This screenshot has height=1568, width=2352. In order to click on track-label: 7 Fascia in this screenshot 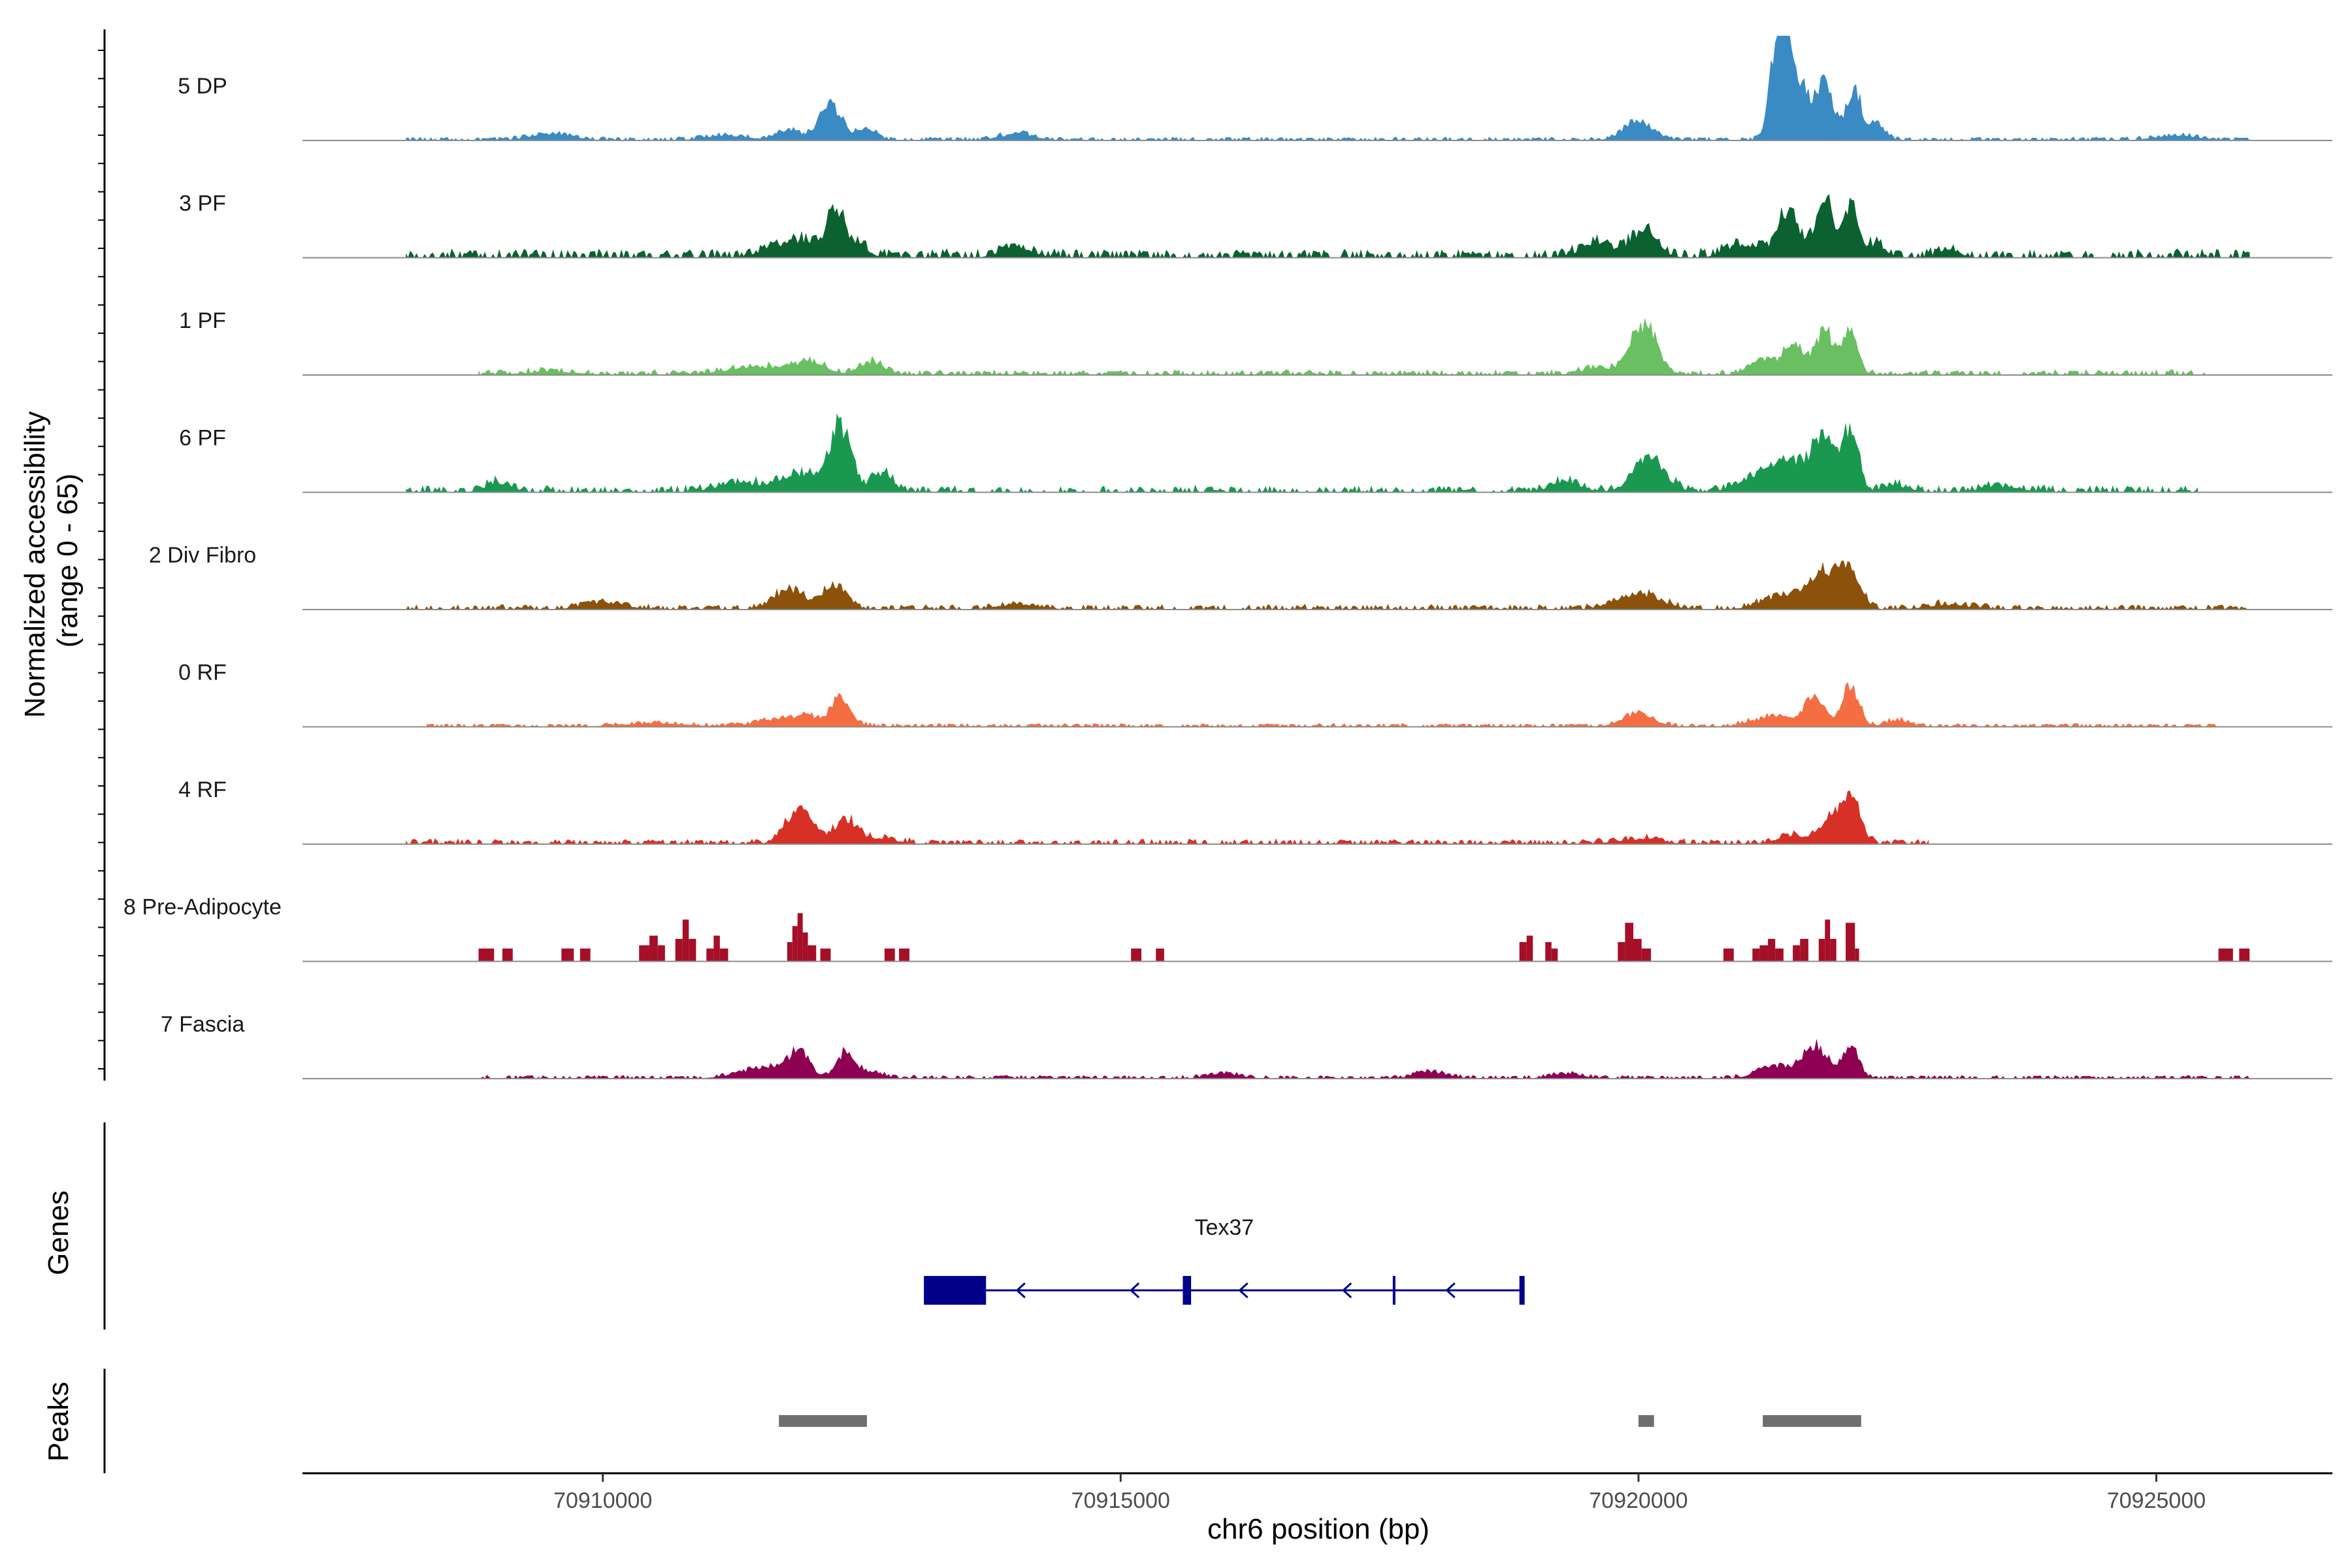, I will do `click(203, 1024)`.